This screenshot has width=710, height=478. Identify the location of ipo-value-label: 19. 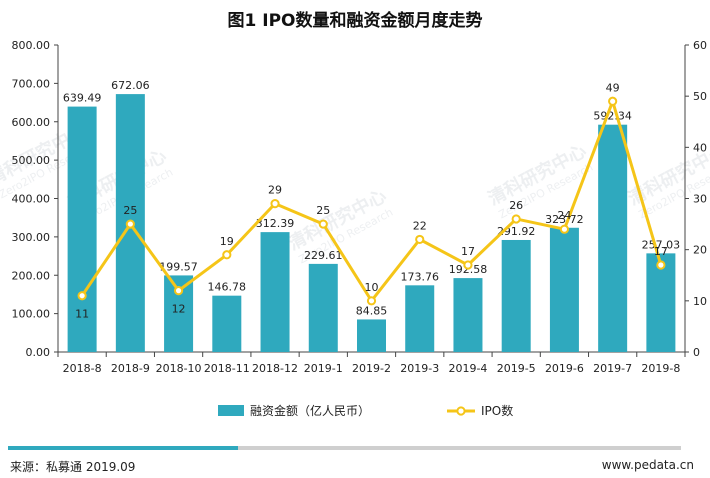
(227, 241).